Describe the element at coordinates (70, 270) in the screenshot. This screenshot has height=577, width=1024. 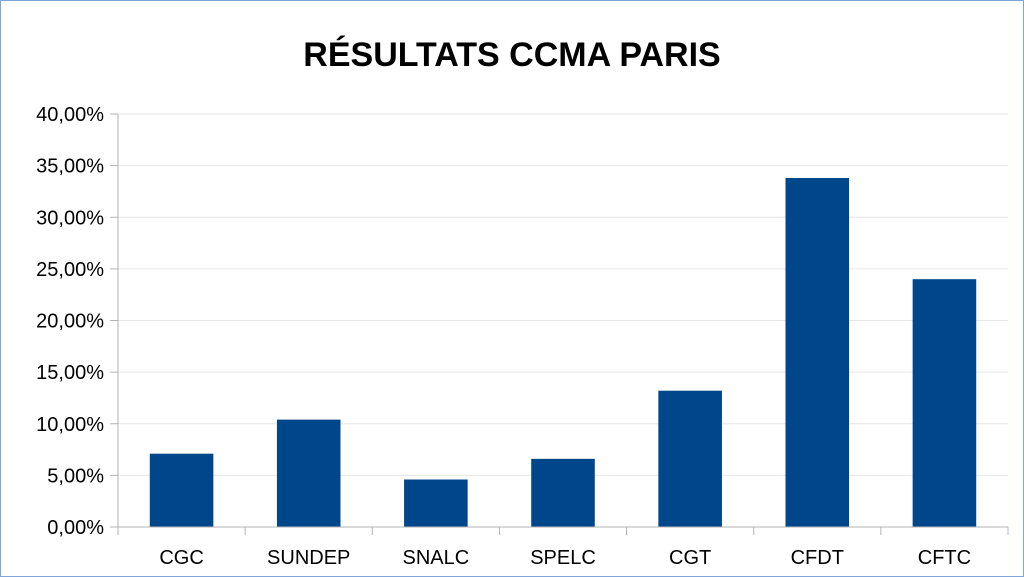
I see `y-tick-label: 25,00%` at that location.